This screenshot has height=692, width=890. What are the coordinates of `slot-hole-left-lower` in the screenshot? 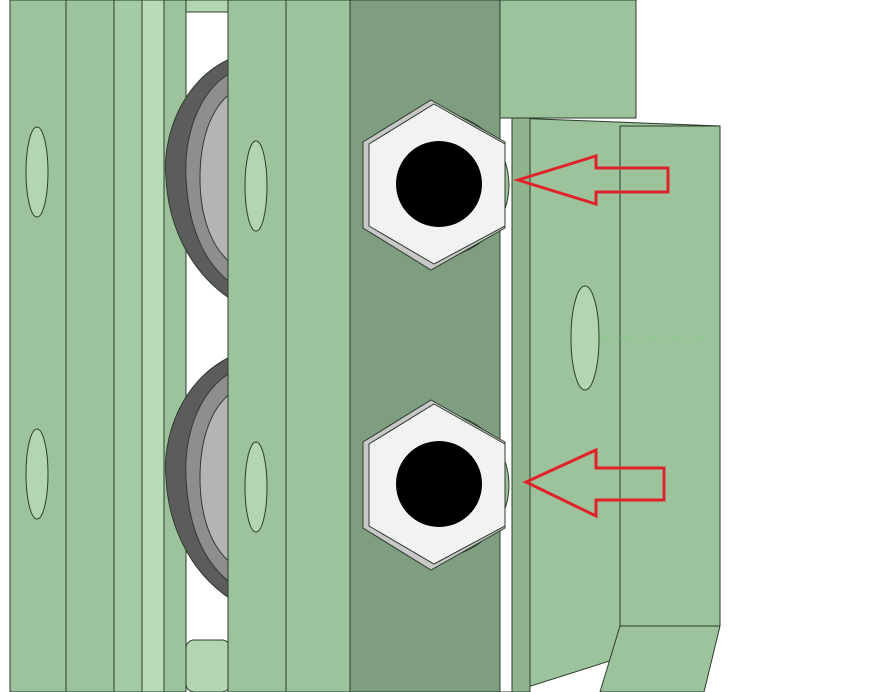 It's located at (37, 474).